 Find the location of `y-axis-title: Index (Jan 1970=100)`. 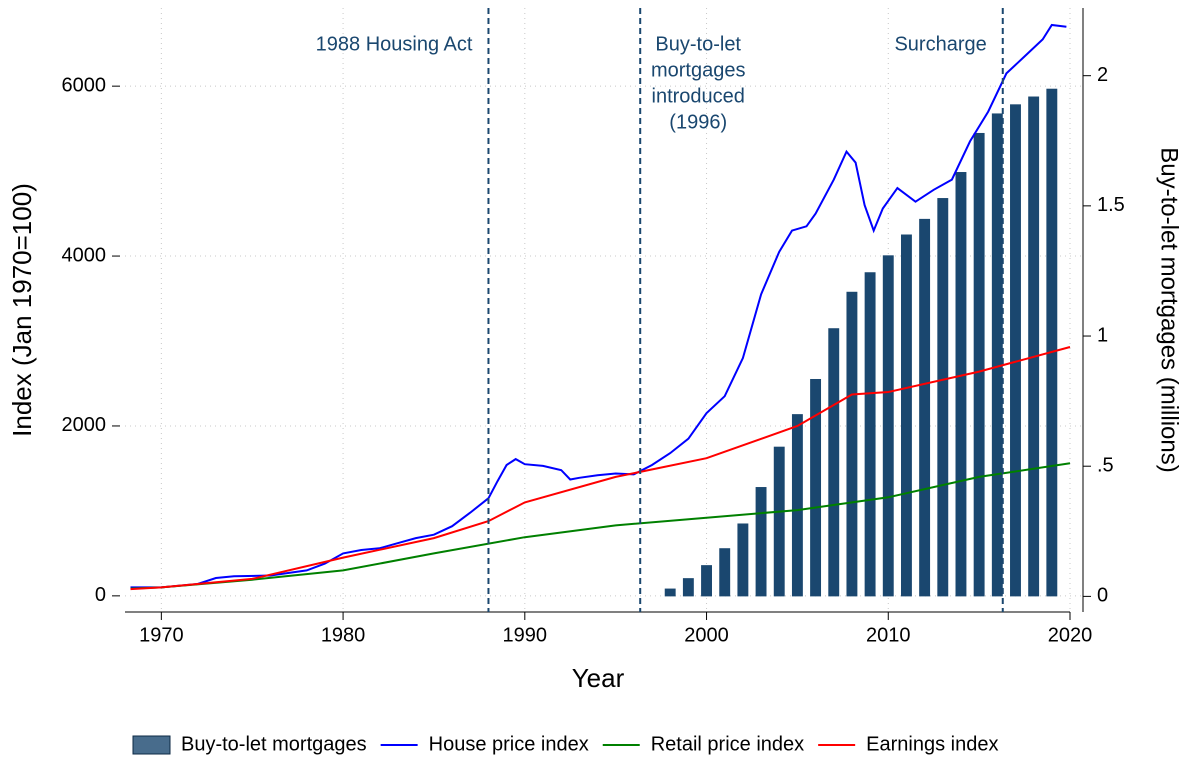

y-axis-title: Index (Jan 1970=100) is located at coordinates (22, 310).